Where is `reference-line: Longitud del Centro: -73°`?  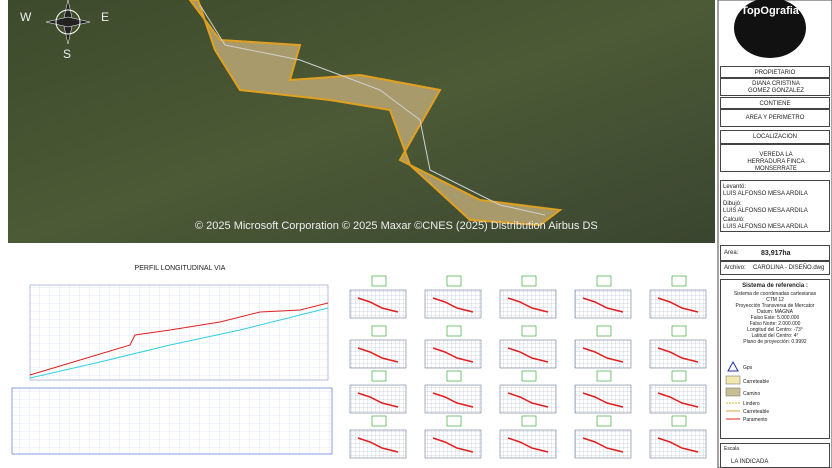
reference-line: Longitud del Centro: -73° is located at coordinates (775, 330).